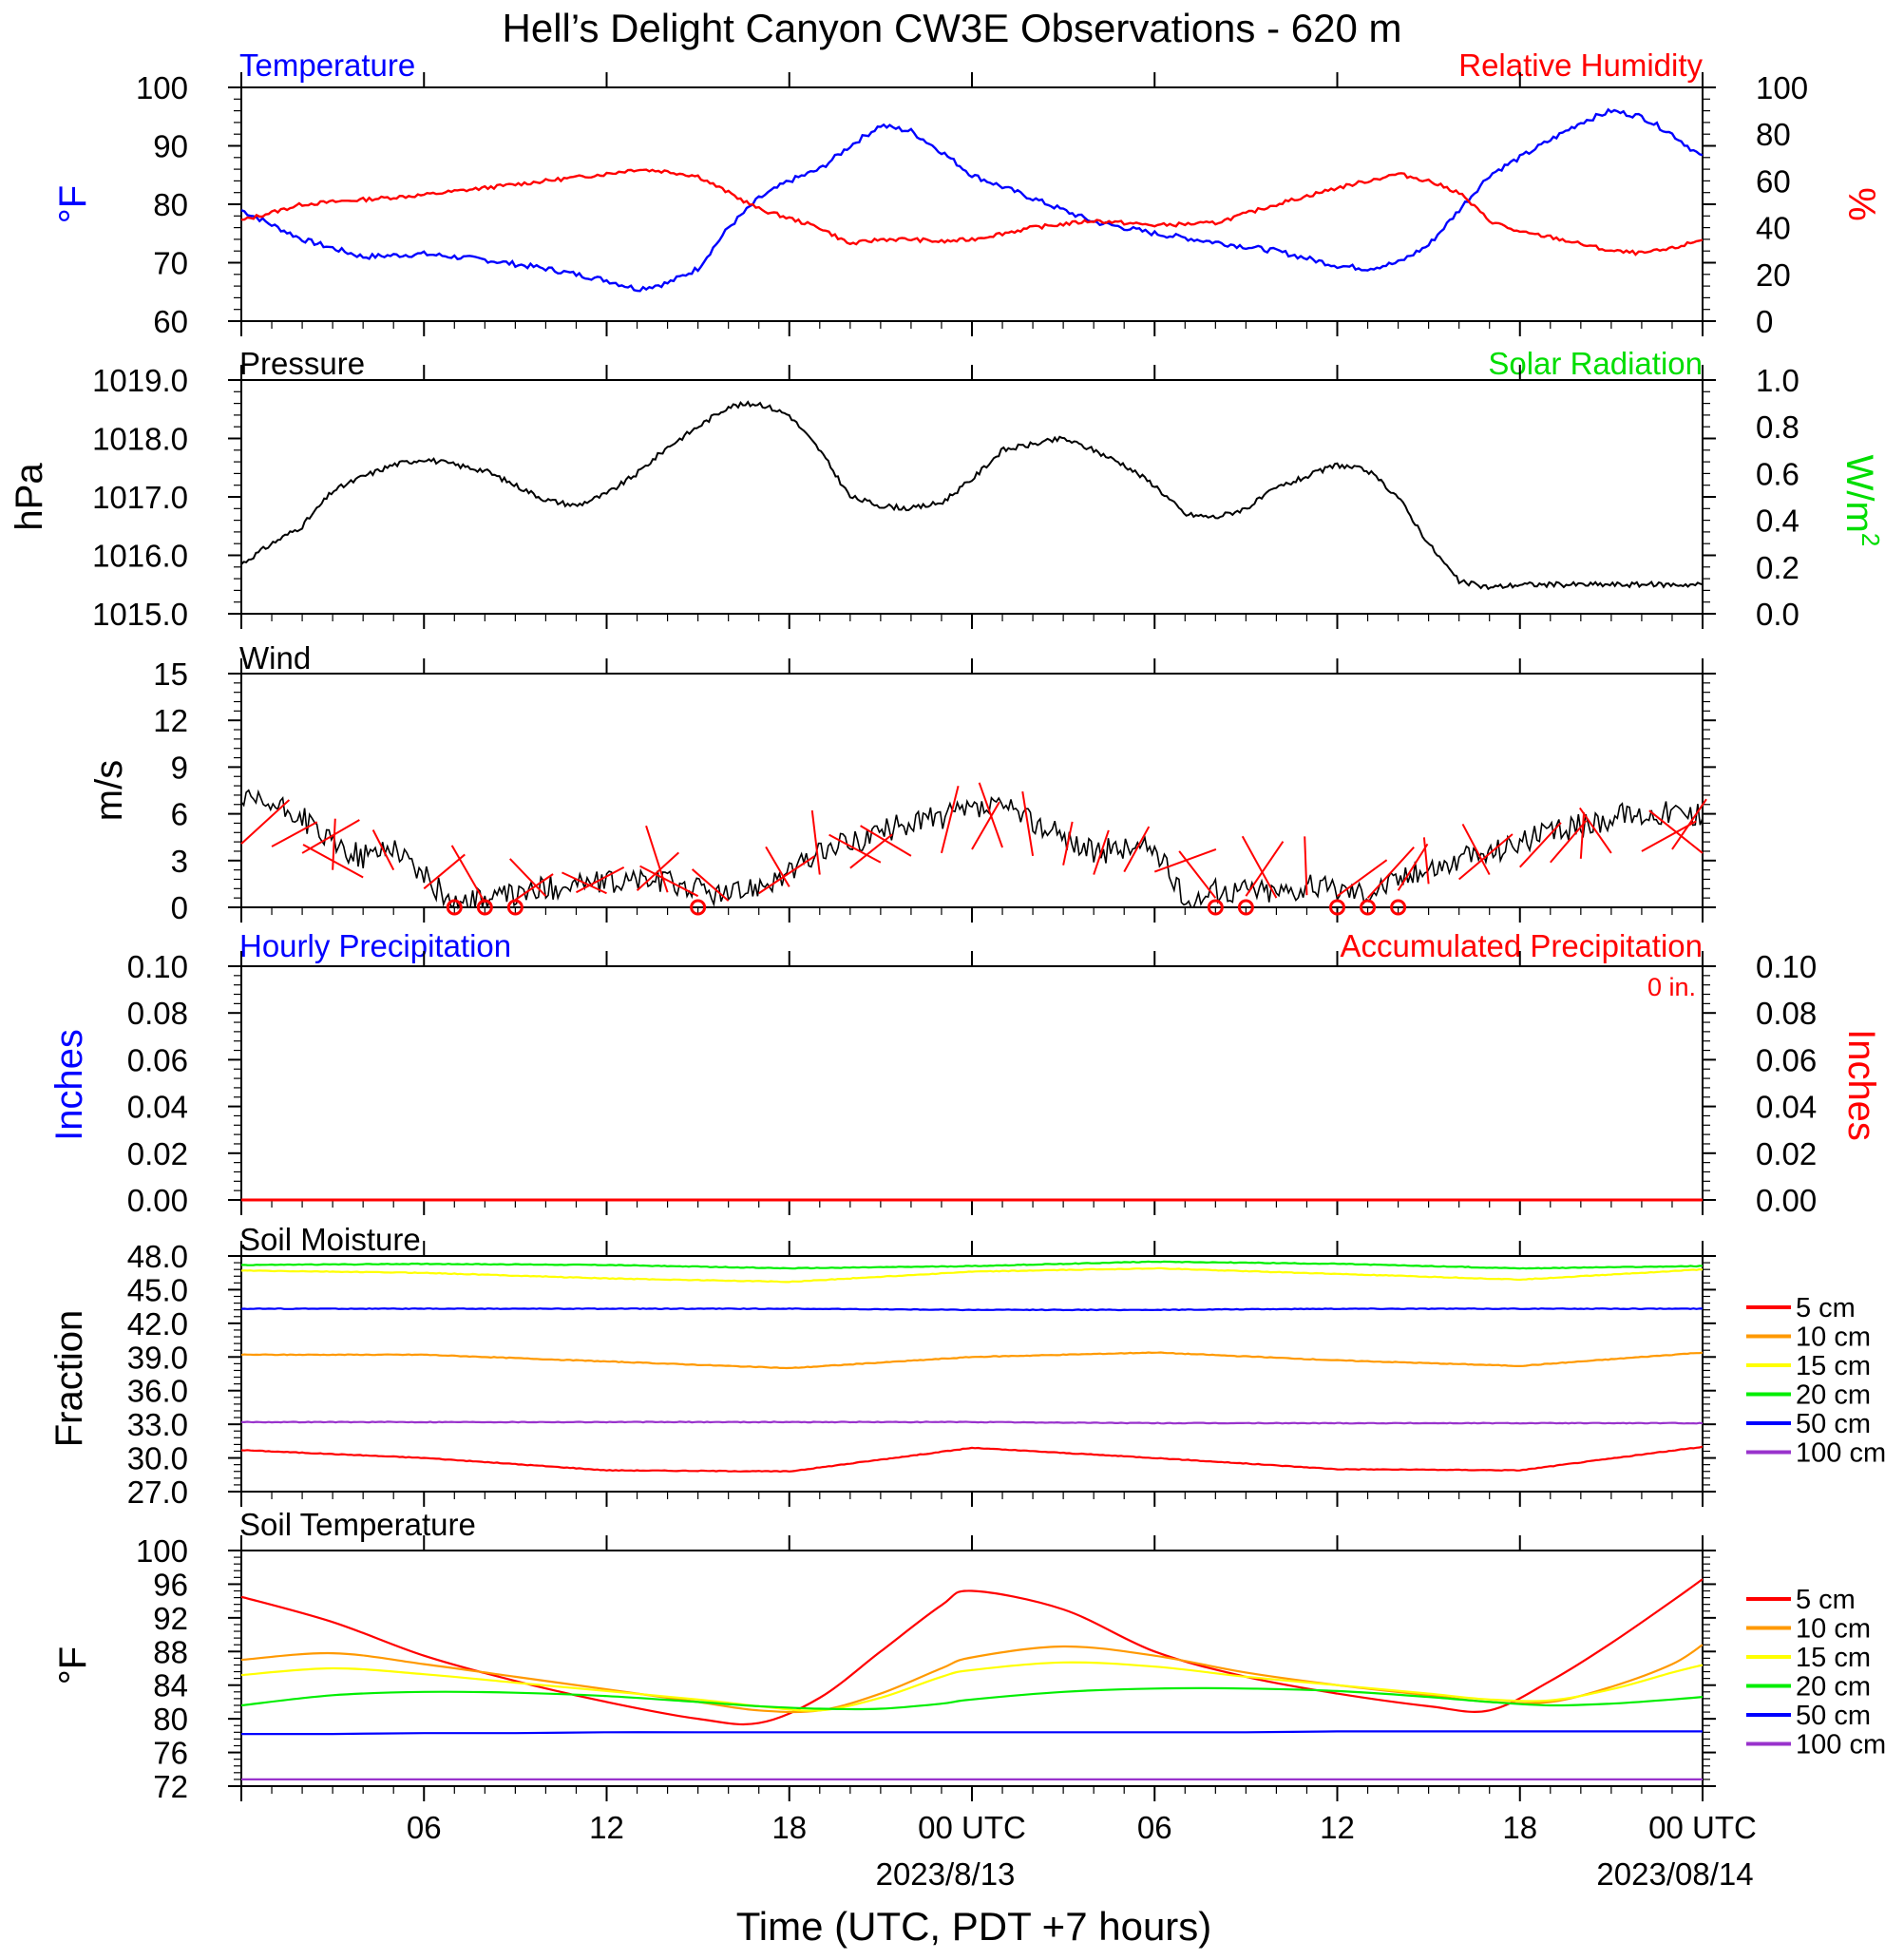  What do you see at coordinates (1786, 1013) in the screenshot?
I see `y-tick-label-right: 0.08` at bounding box center [1786, 1013].